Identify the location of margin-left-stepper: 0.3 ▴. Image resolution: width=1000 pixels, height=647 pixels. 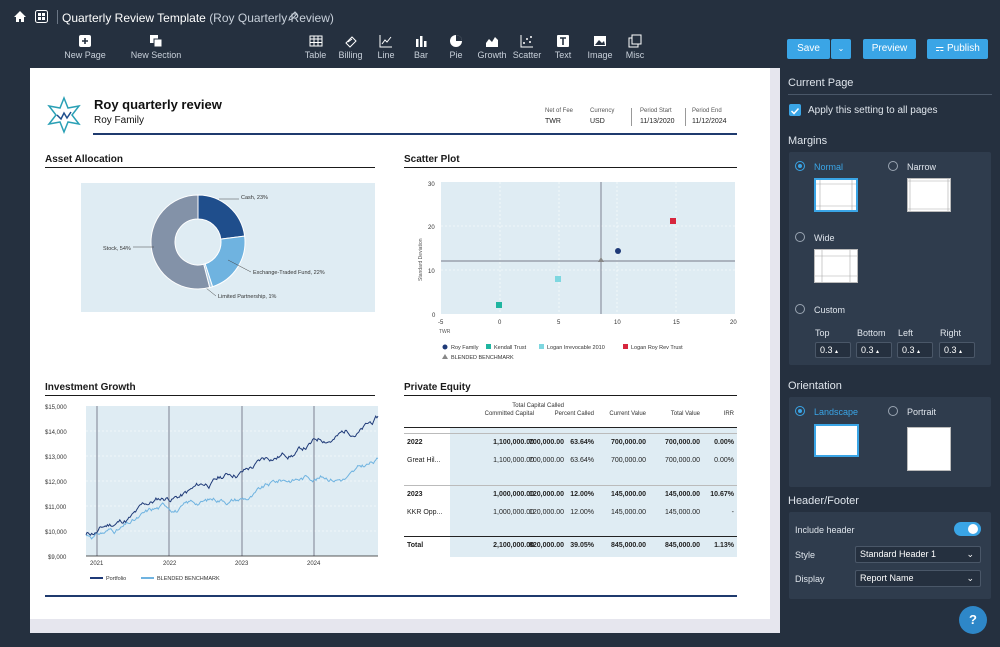
(915, 350).